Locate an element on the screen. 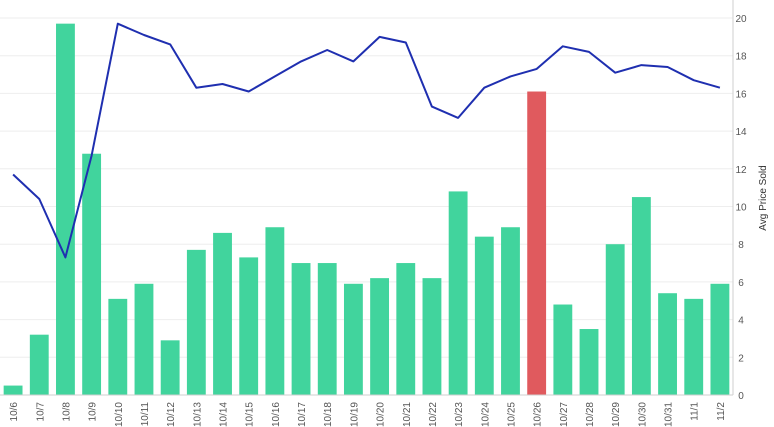  x-tick-label: 11/1 is located at coordinates (695, 411).